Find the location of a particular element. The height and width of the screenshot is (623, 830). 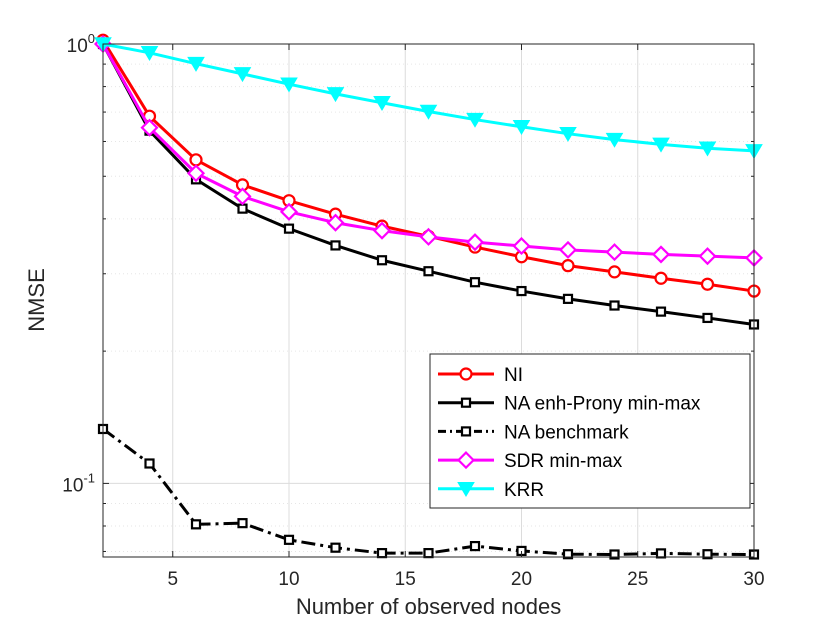

x-tick-label: 20 is located at coordinates (521, 579).